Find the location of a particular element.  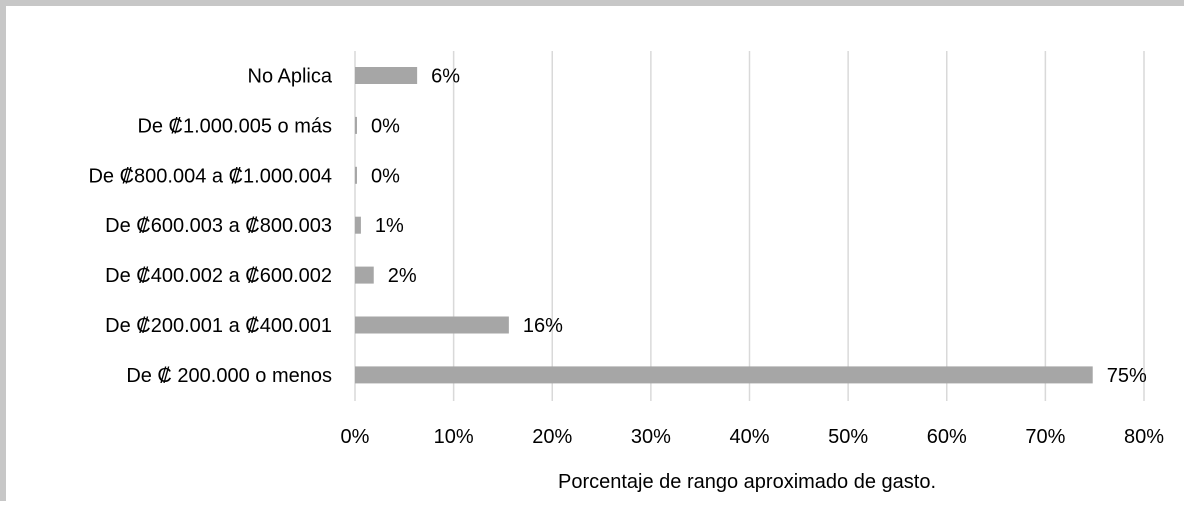

x-tick-label: 70% is located at coordinates (1045, 437).